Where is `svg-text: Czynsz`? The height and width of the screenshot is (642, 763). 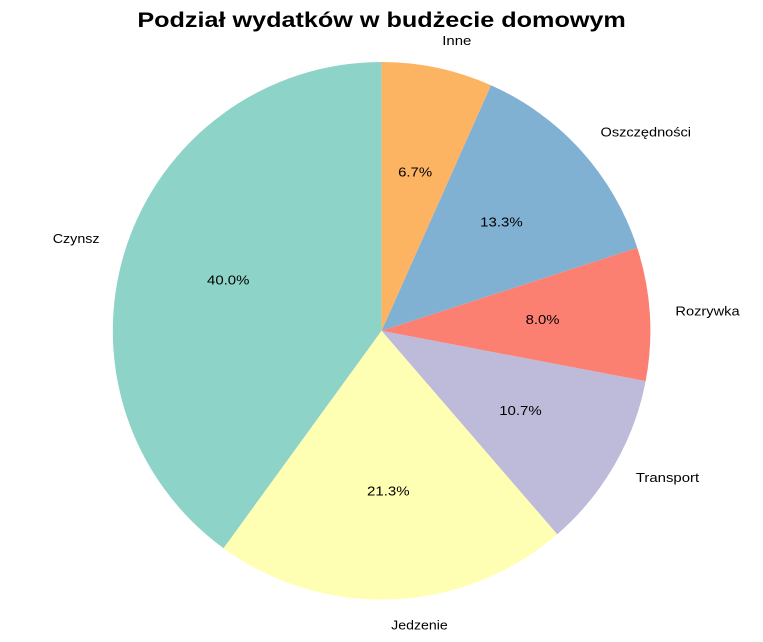 svg-text: Czynsz is located at coordinates (76, 238).